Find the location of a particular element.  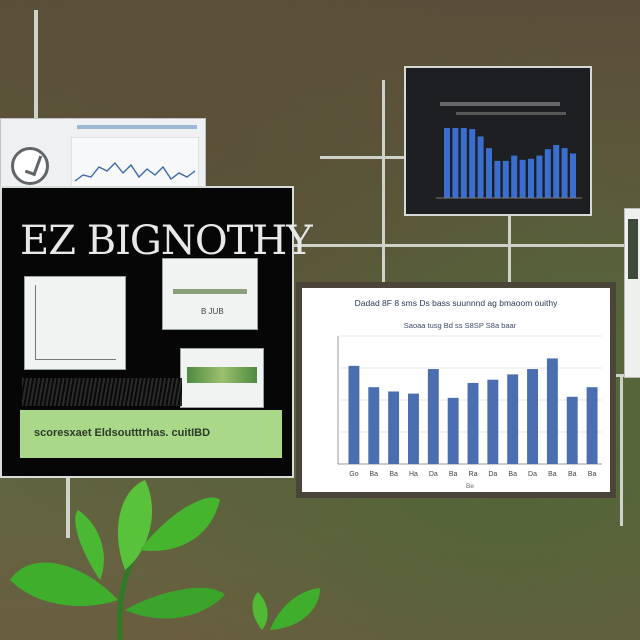

mini-dashboard-panel is located at coordinates (103, 157).